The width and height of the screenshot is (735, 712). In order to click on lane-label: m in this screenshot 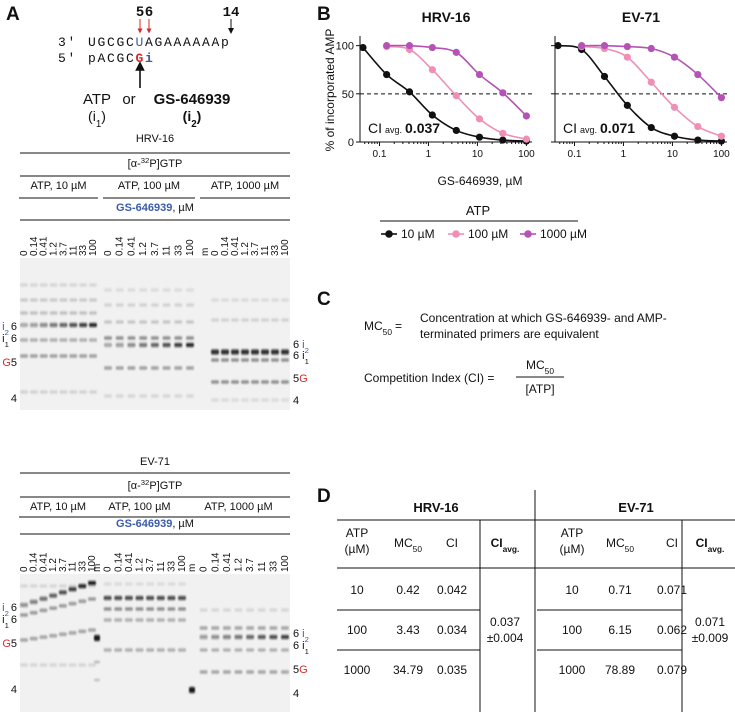, I will do `click(192, 568)`.